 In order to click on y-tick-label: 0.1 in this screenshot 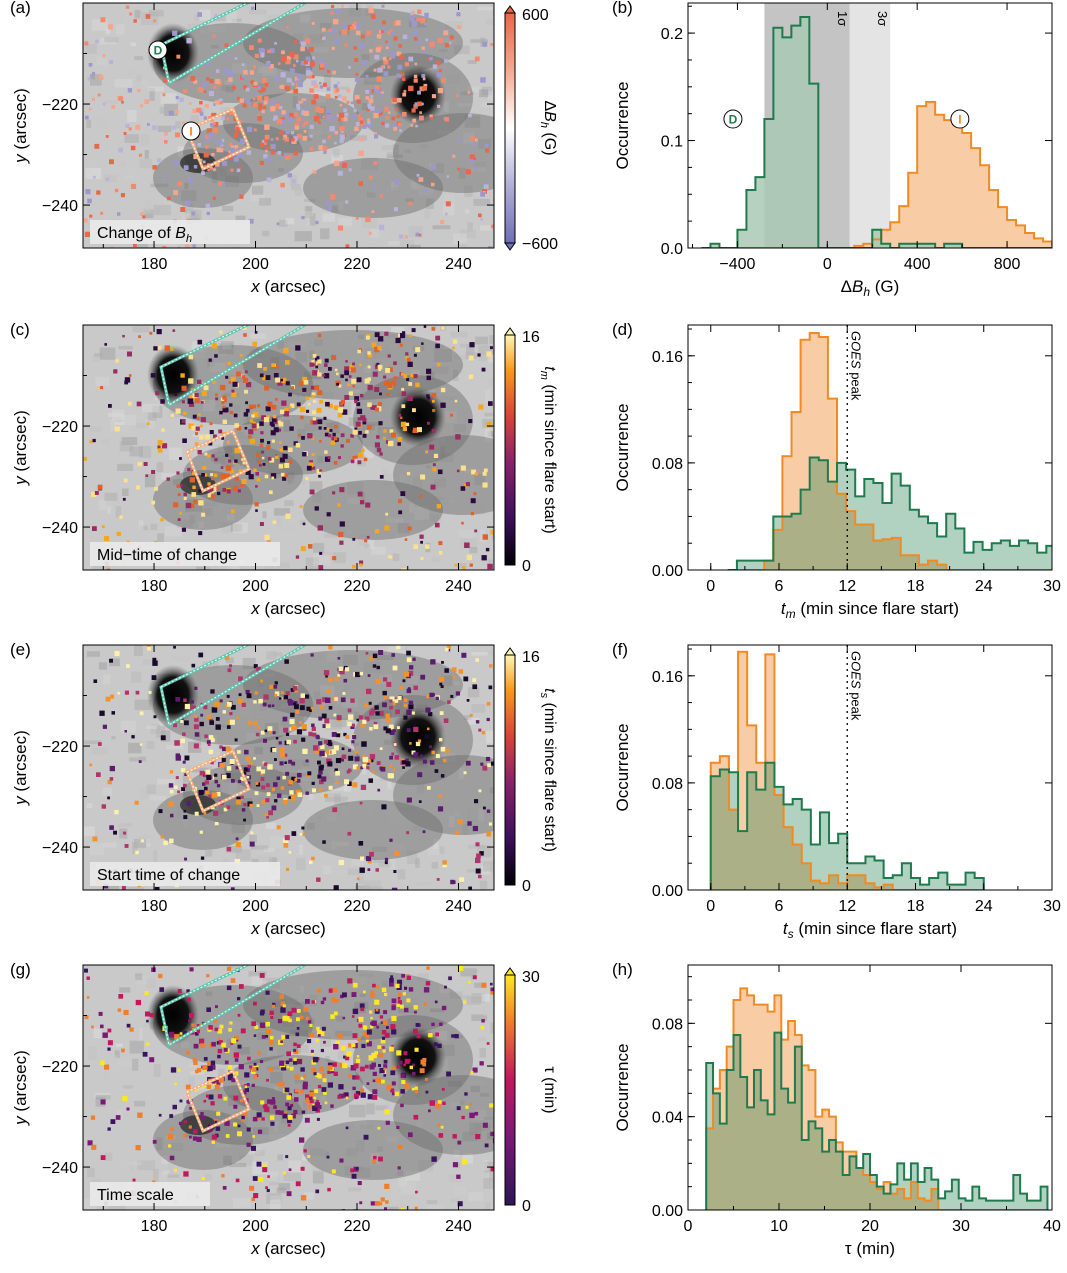, I will do `click(672, 142)`.